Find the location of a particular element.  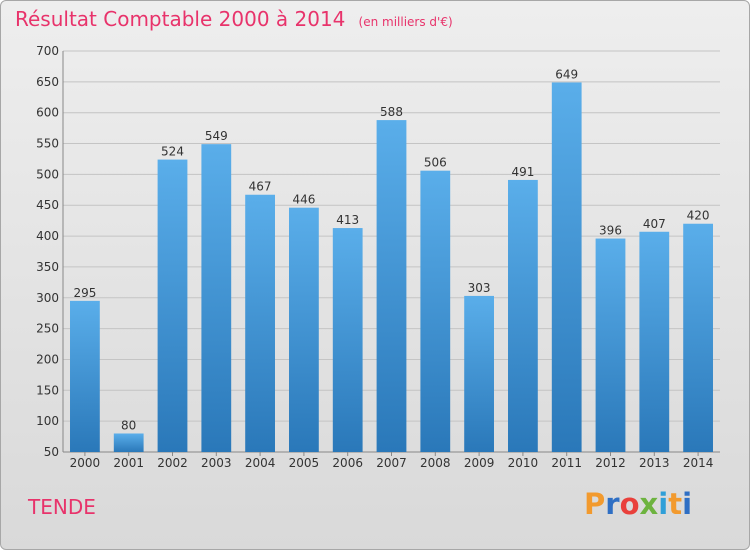

bar-value-label: 396 is located at coordinates (610, 231).